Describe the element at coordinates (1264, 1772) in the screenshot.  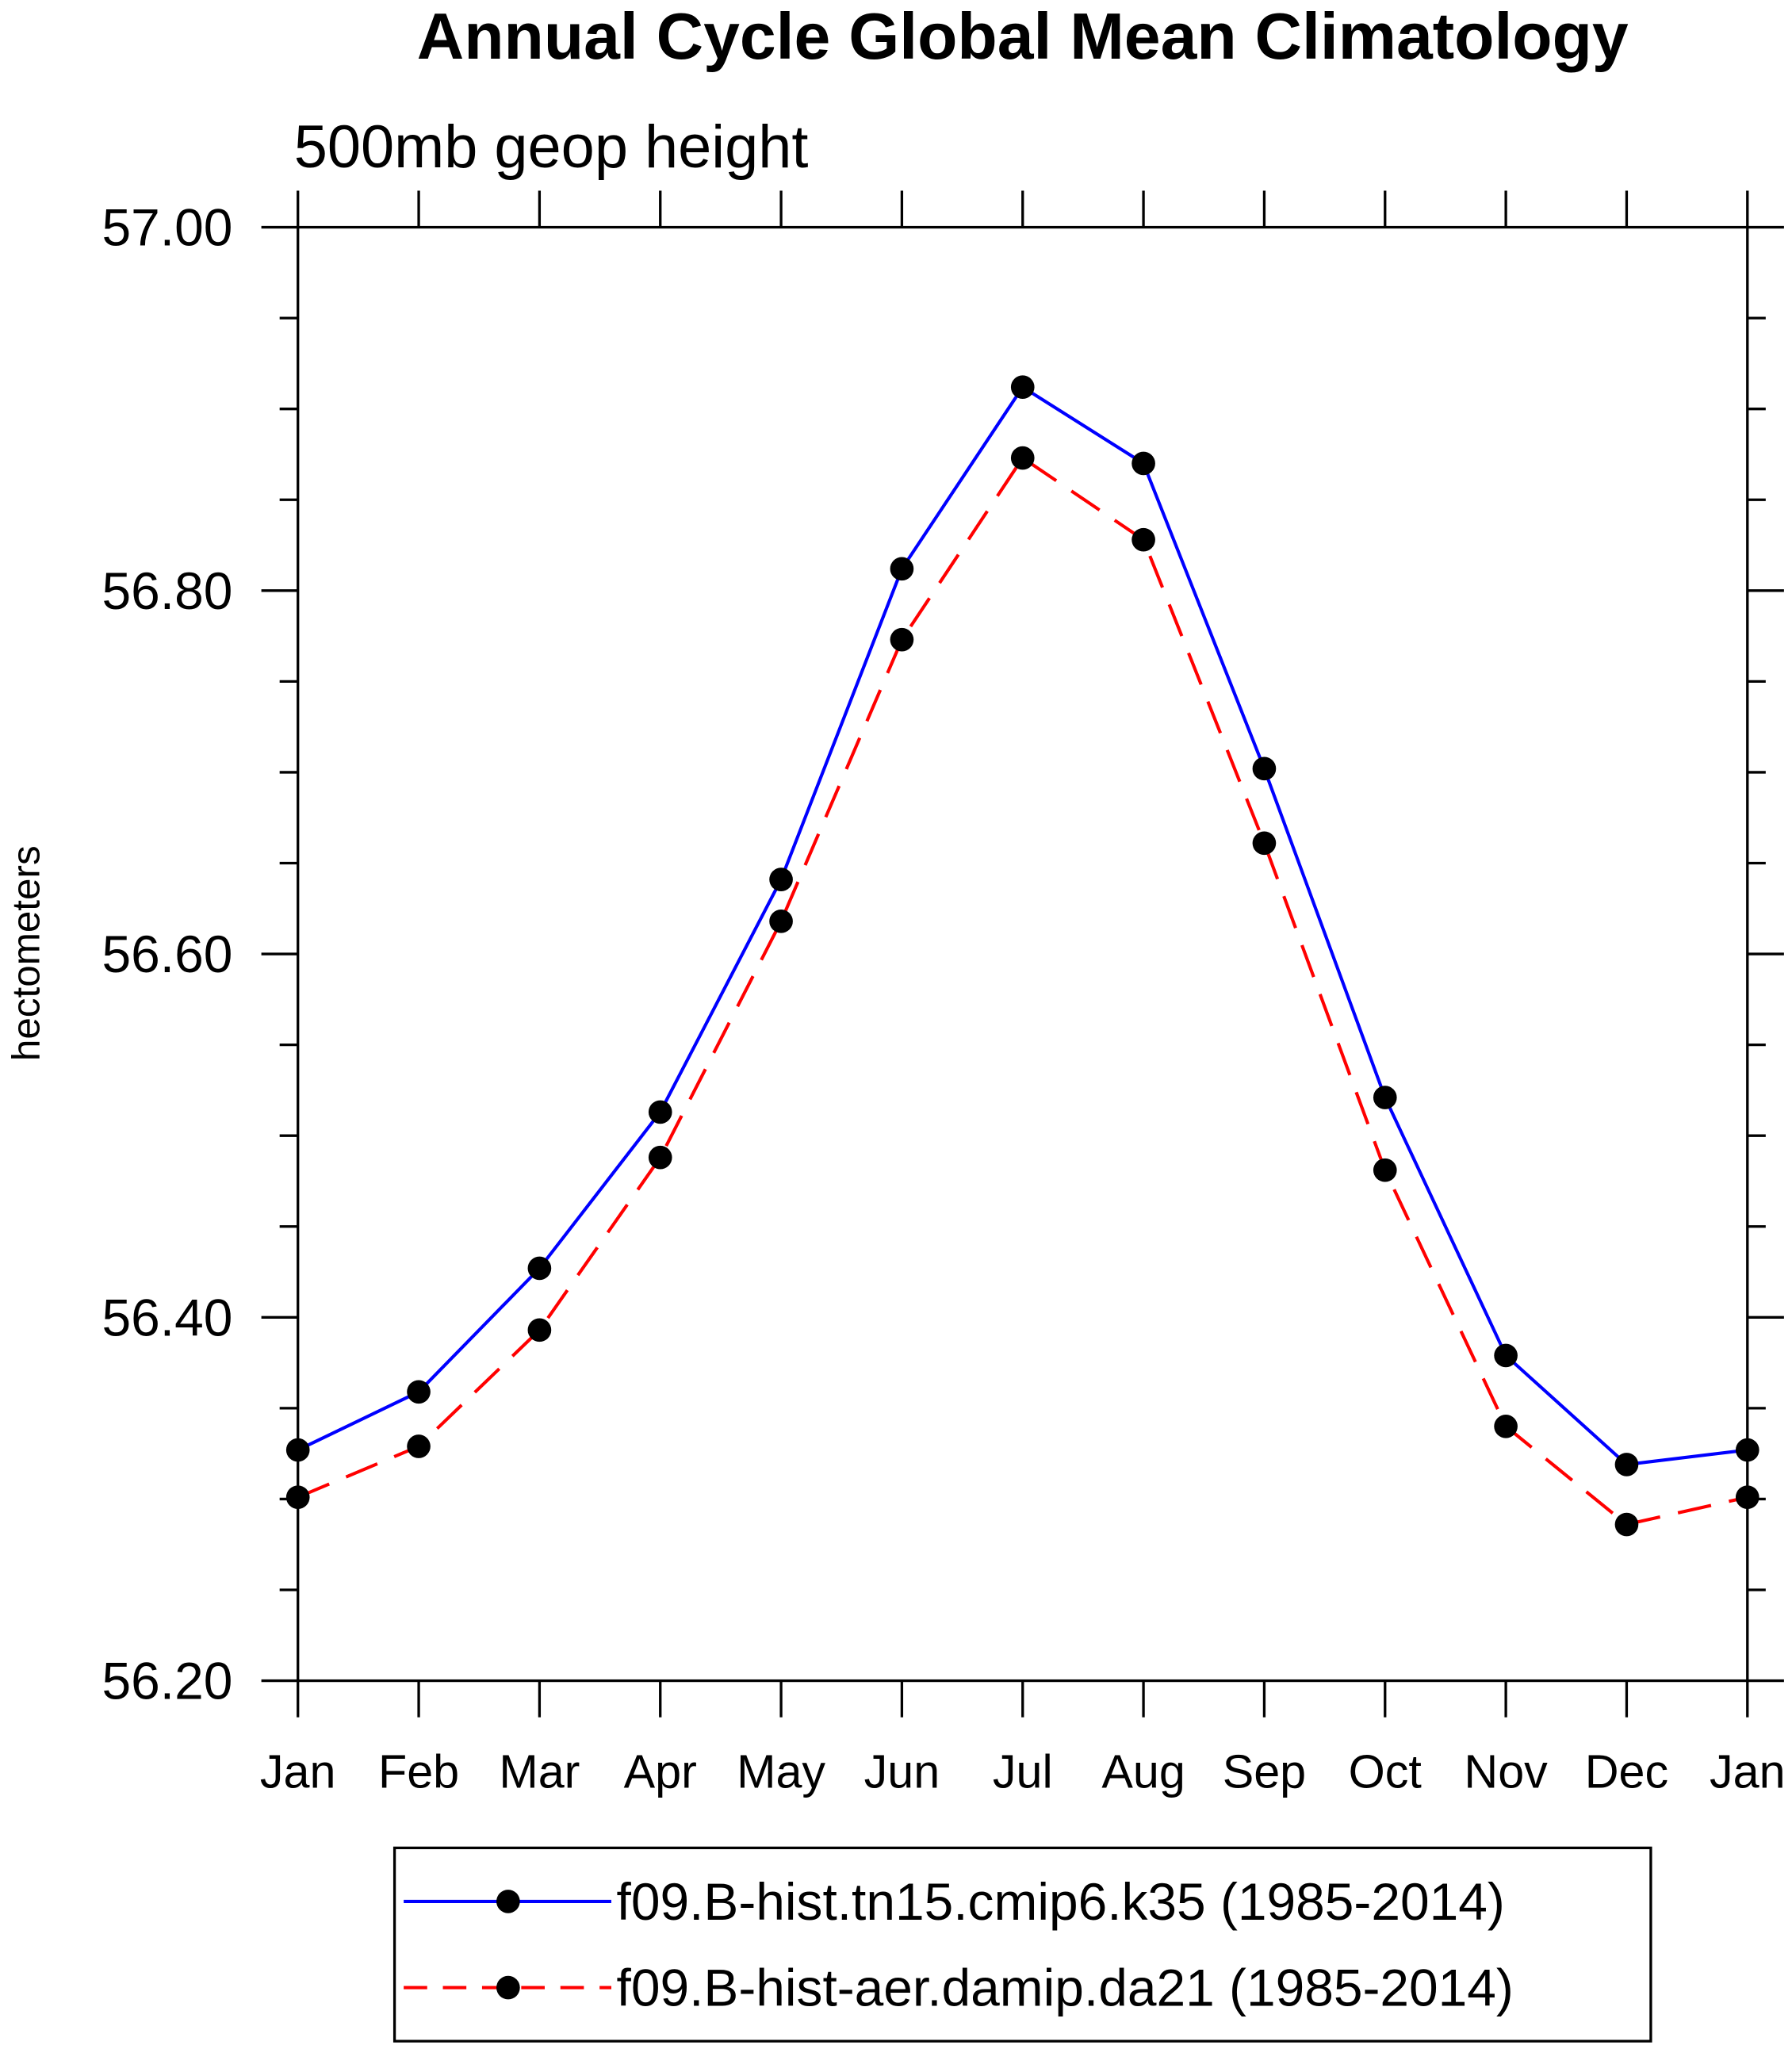
I see `x-tick-label: Sep` at that location.